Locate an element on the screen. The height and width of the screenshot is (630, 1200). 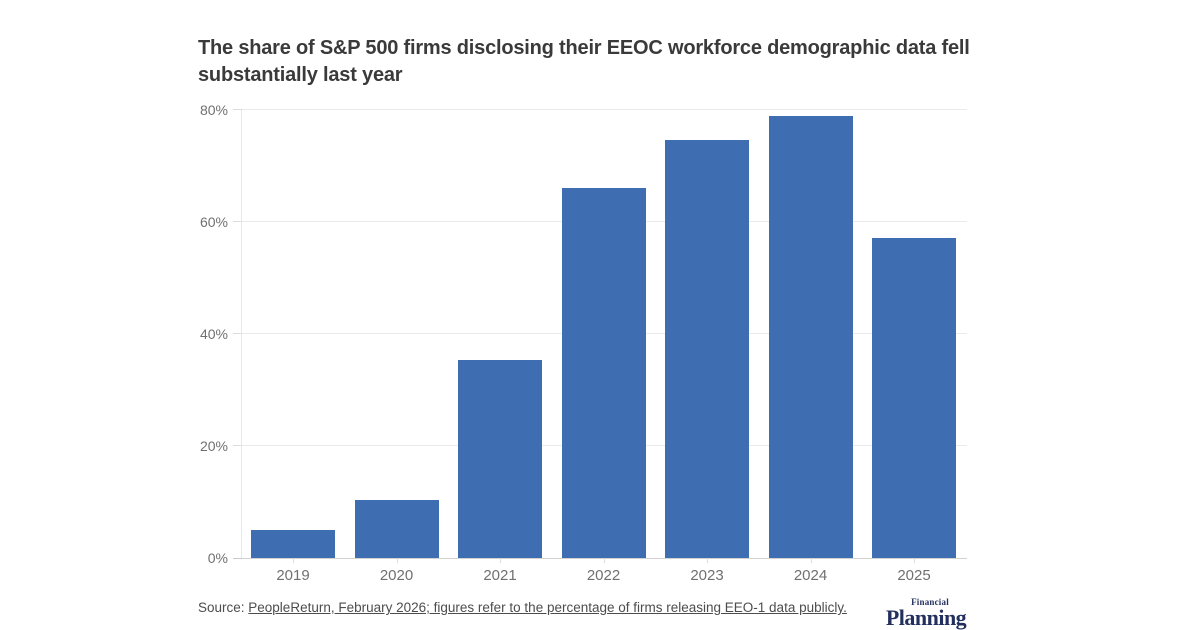
bar-2023 is located at coordinates (707, 349).